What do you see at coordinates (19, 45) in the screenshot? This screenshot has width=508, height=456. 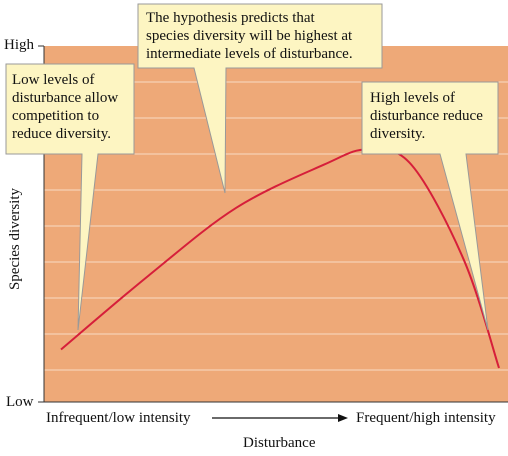 I see `y-label-high: High` at bounding box center [19, 45].